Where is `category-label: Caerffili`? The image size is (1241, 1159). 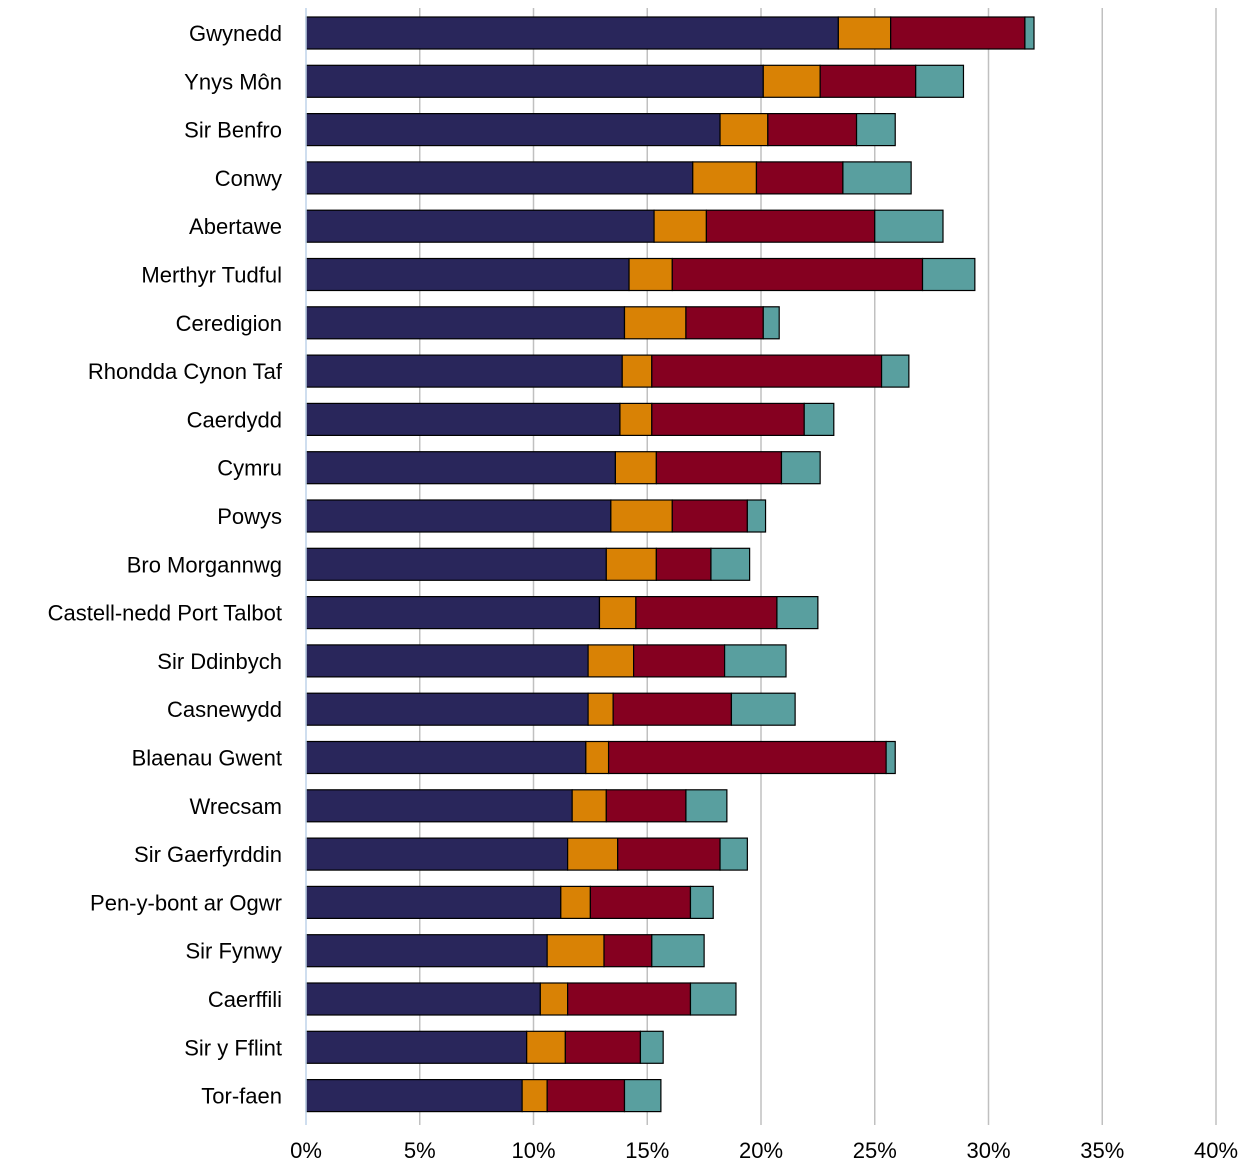
category-label: Caerffili is located at coordinates (245, 999).